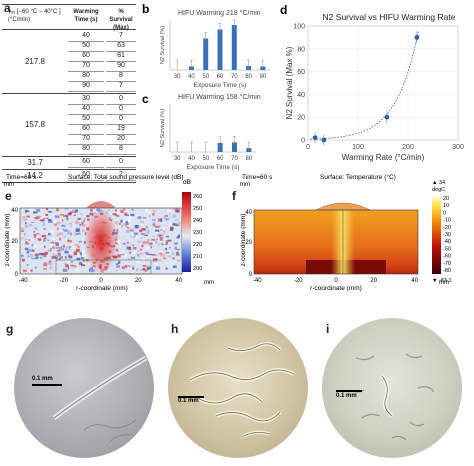 This screenshot has width=474, height=466. What do you see at coordinates (121, 67) in the screenshot?
I see `table-cell-survival: 90` at bounding box center [121, 67].